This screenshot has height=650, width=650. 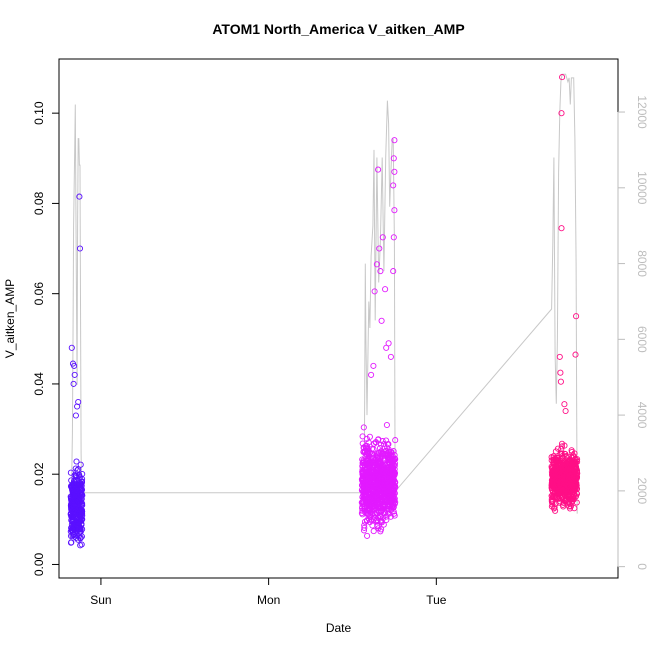 I want to click on right-tick-label: 12000, so click(x=642, y=112).